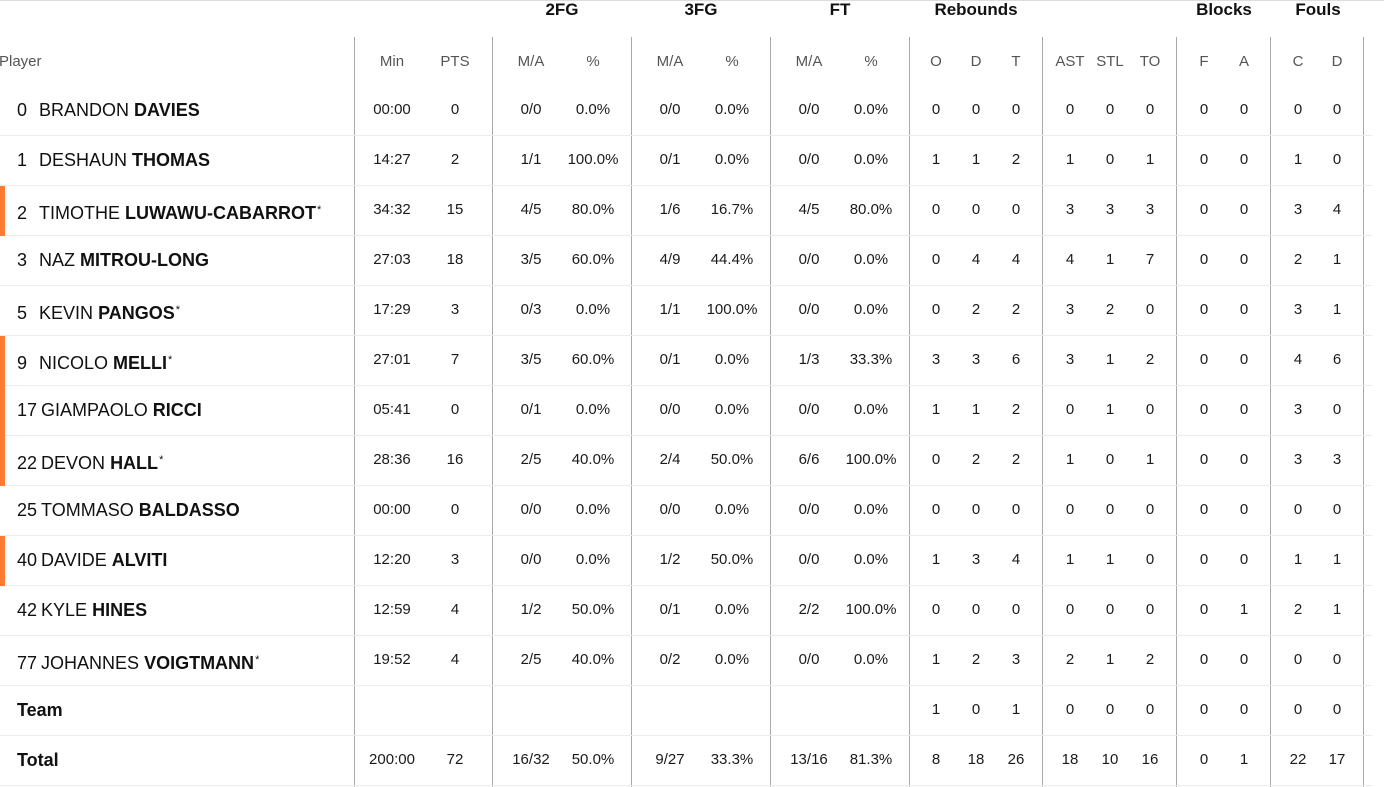 This screenshot has height=787, width=1384. Describe the element at coordinates (936, 61) in the screenshot. I see `column-header-reb-o: O` at that location.